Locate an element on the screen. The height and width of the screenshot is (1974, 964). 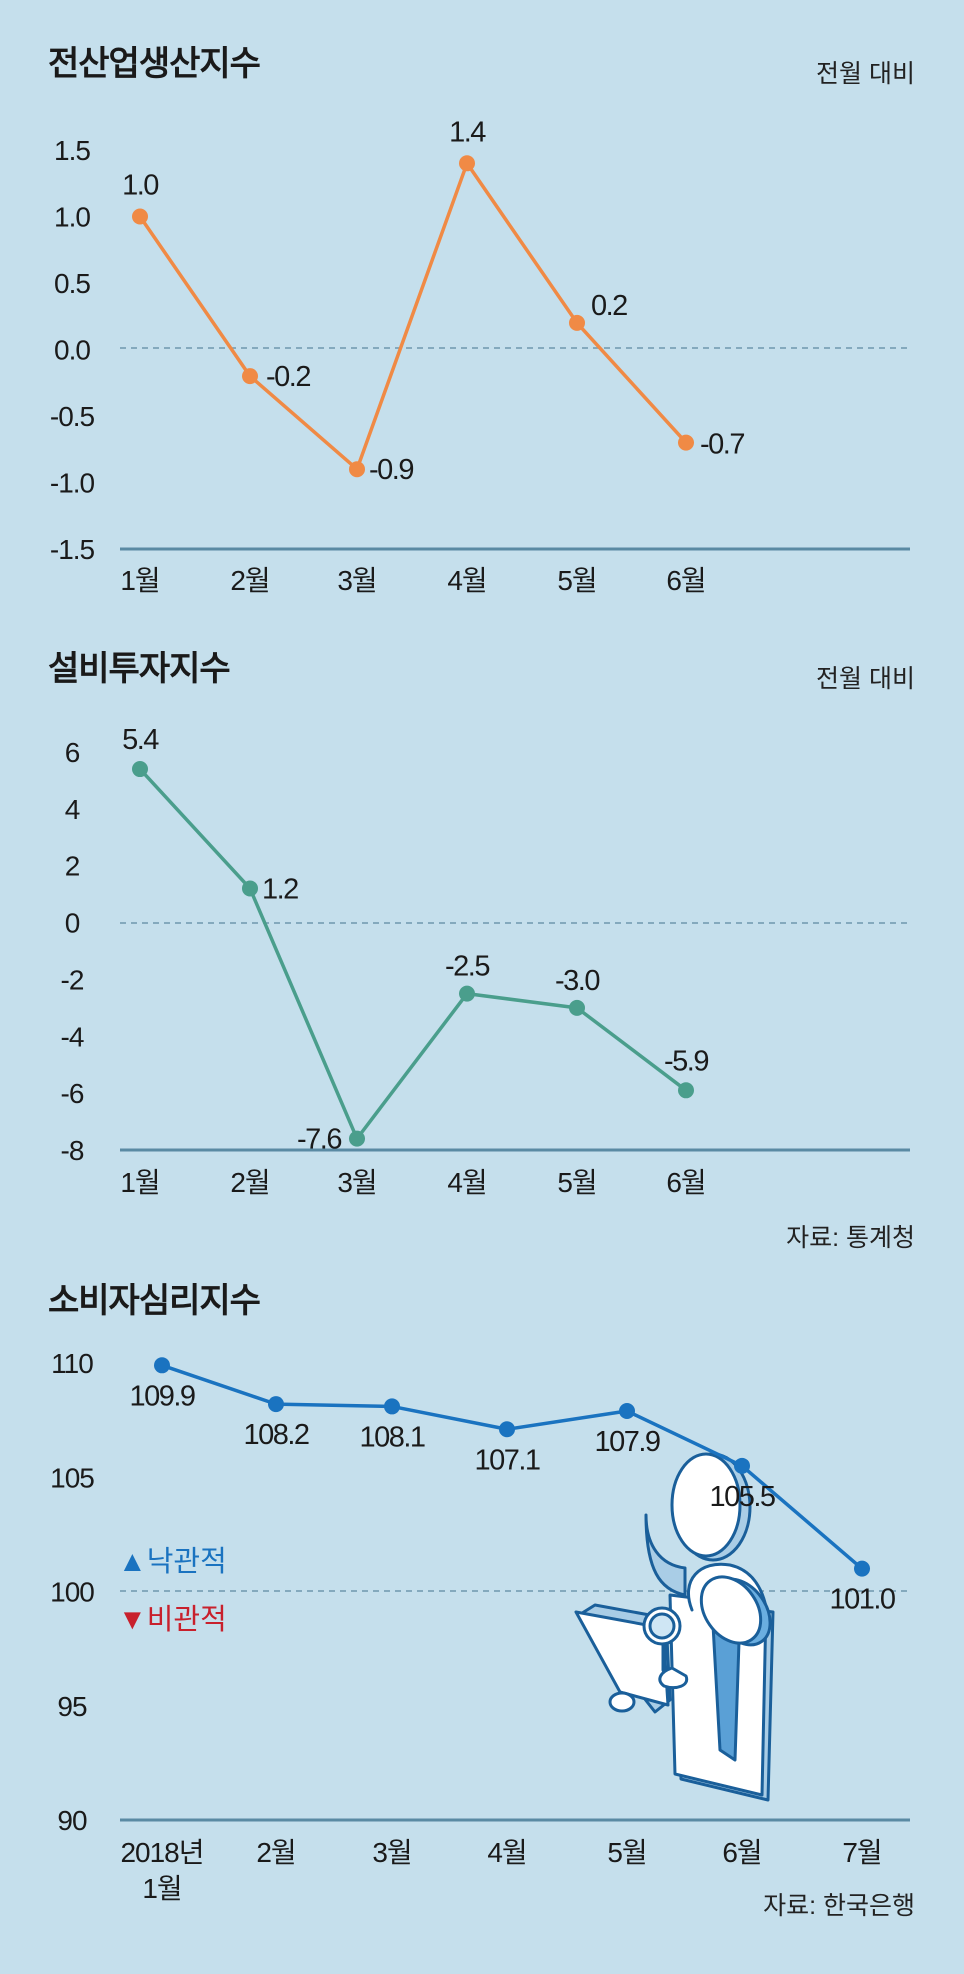
data-label: -0.2 is located at coordinates (288, 377).